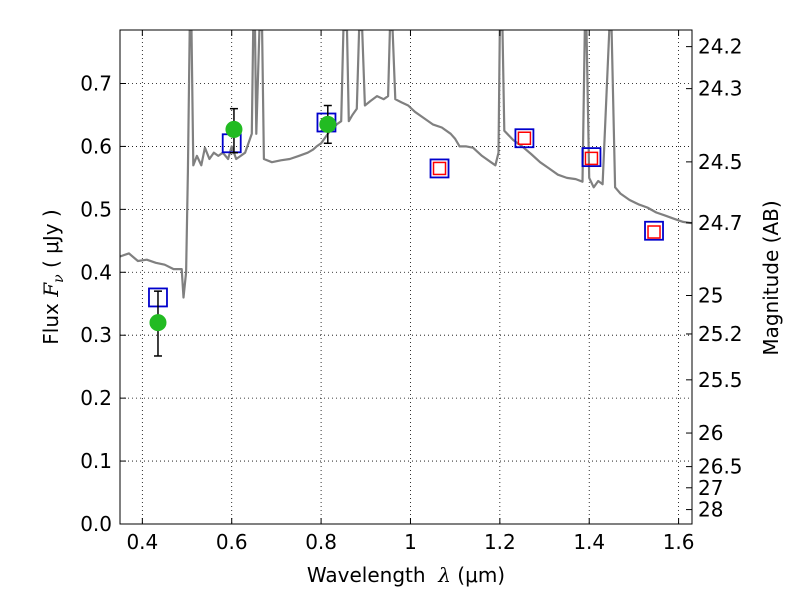 The width and height of the screenshot is (800, 600). Describe the element at coordinates (710, 296) in the screenshot. I see `y2-tick-label: 25` at that location.